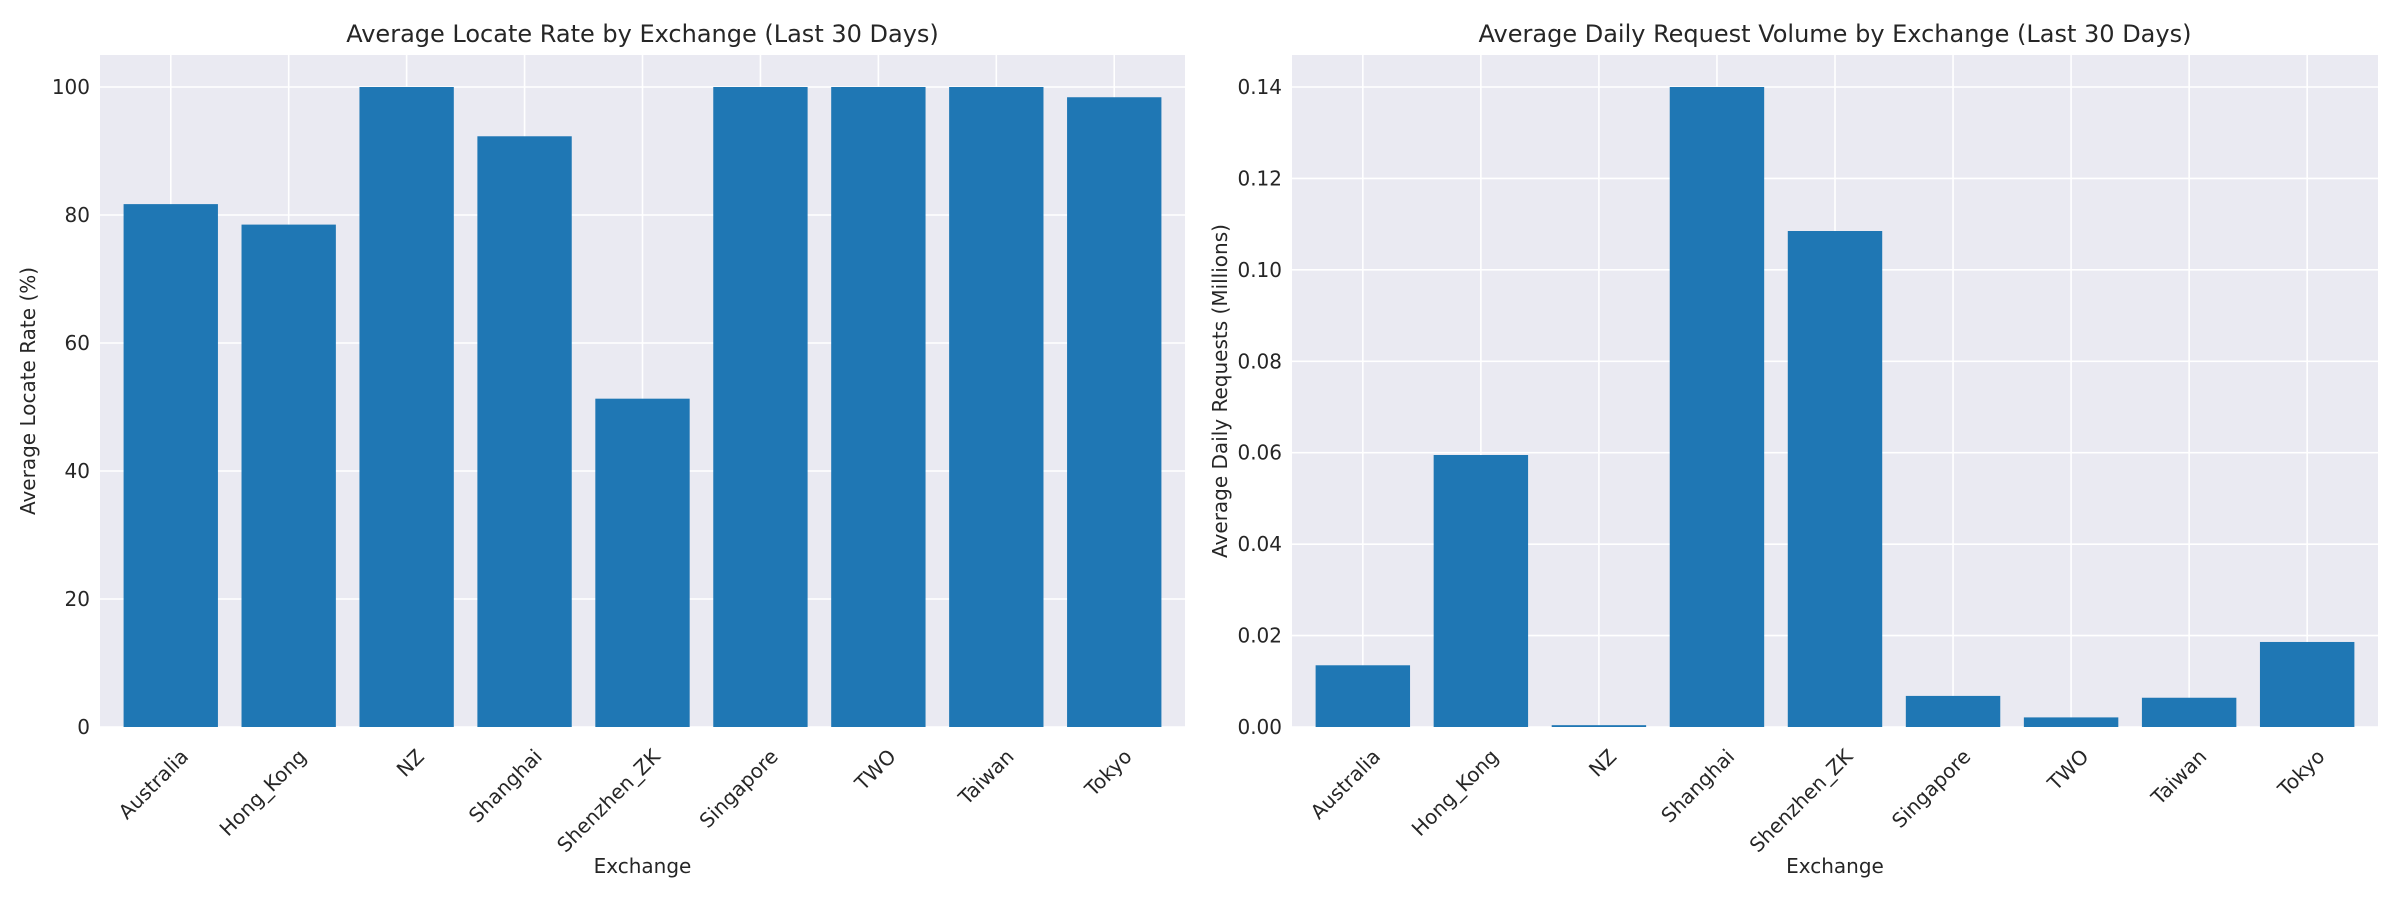  Describe the element at coordinates (77, 599) in the screenshot. I see `y-tick-label: 20` at that location.